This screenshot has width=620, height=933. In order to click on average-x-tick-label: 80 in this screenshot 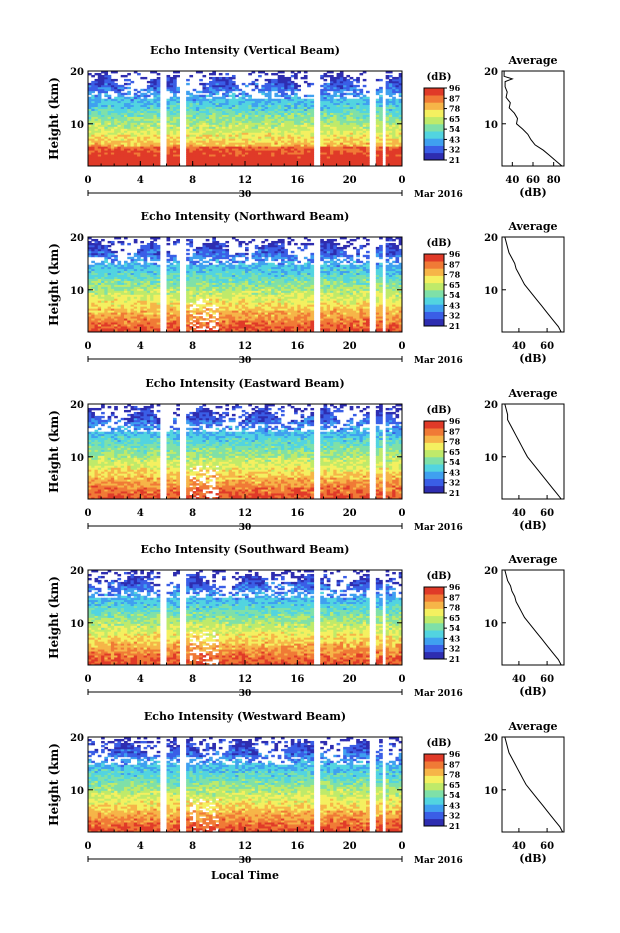, I will do `click(554, 180)`.